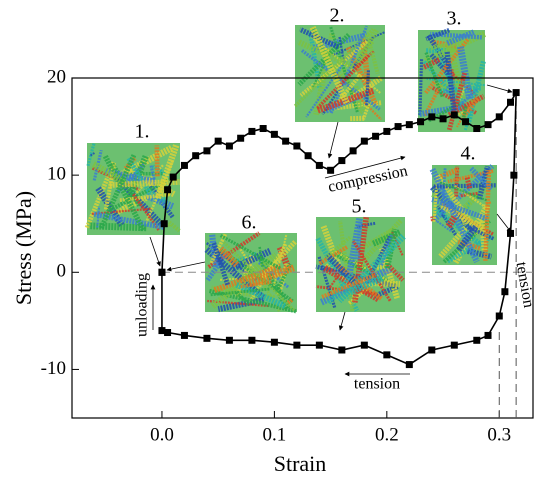 The image size is (535, 484). I want to click on y-tick-label: 10, so click(56, 174).